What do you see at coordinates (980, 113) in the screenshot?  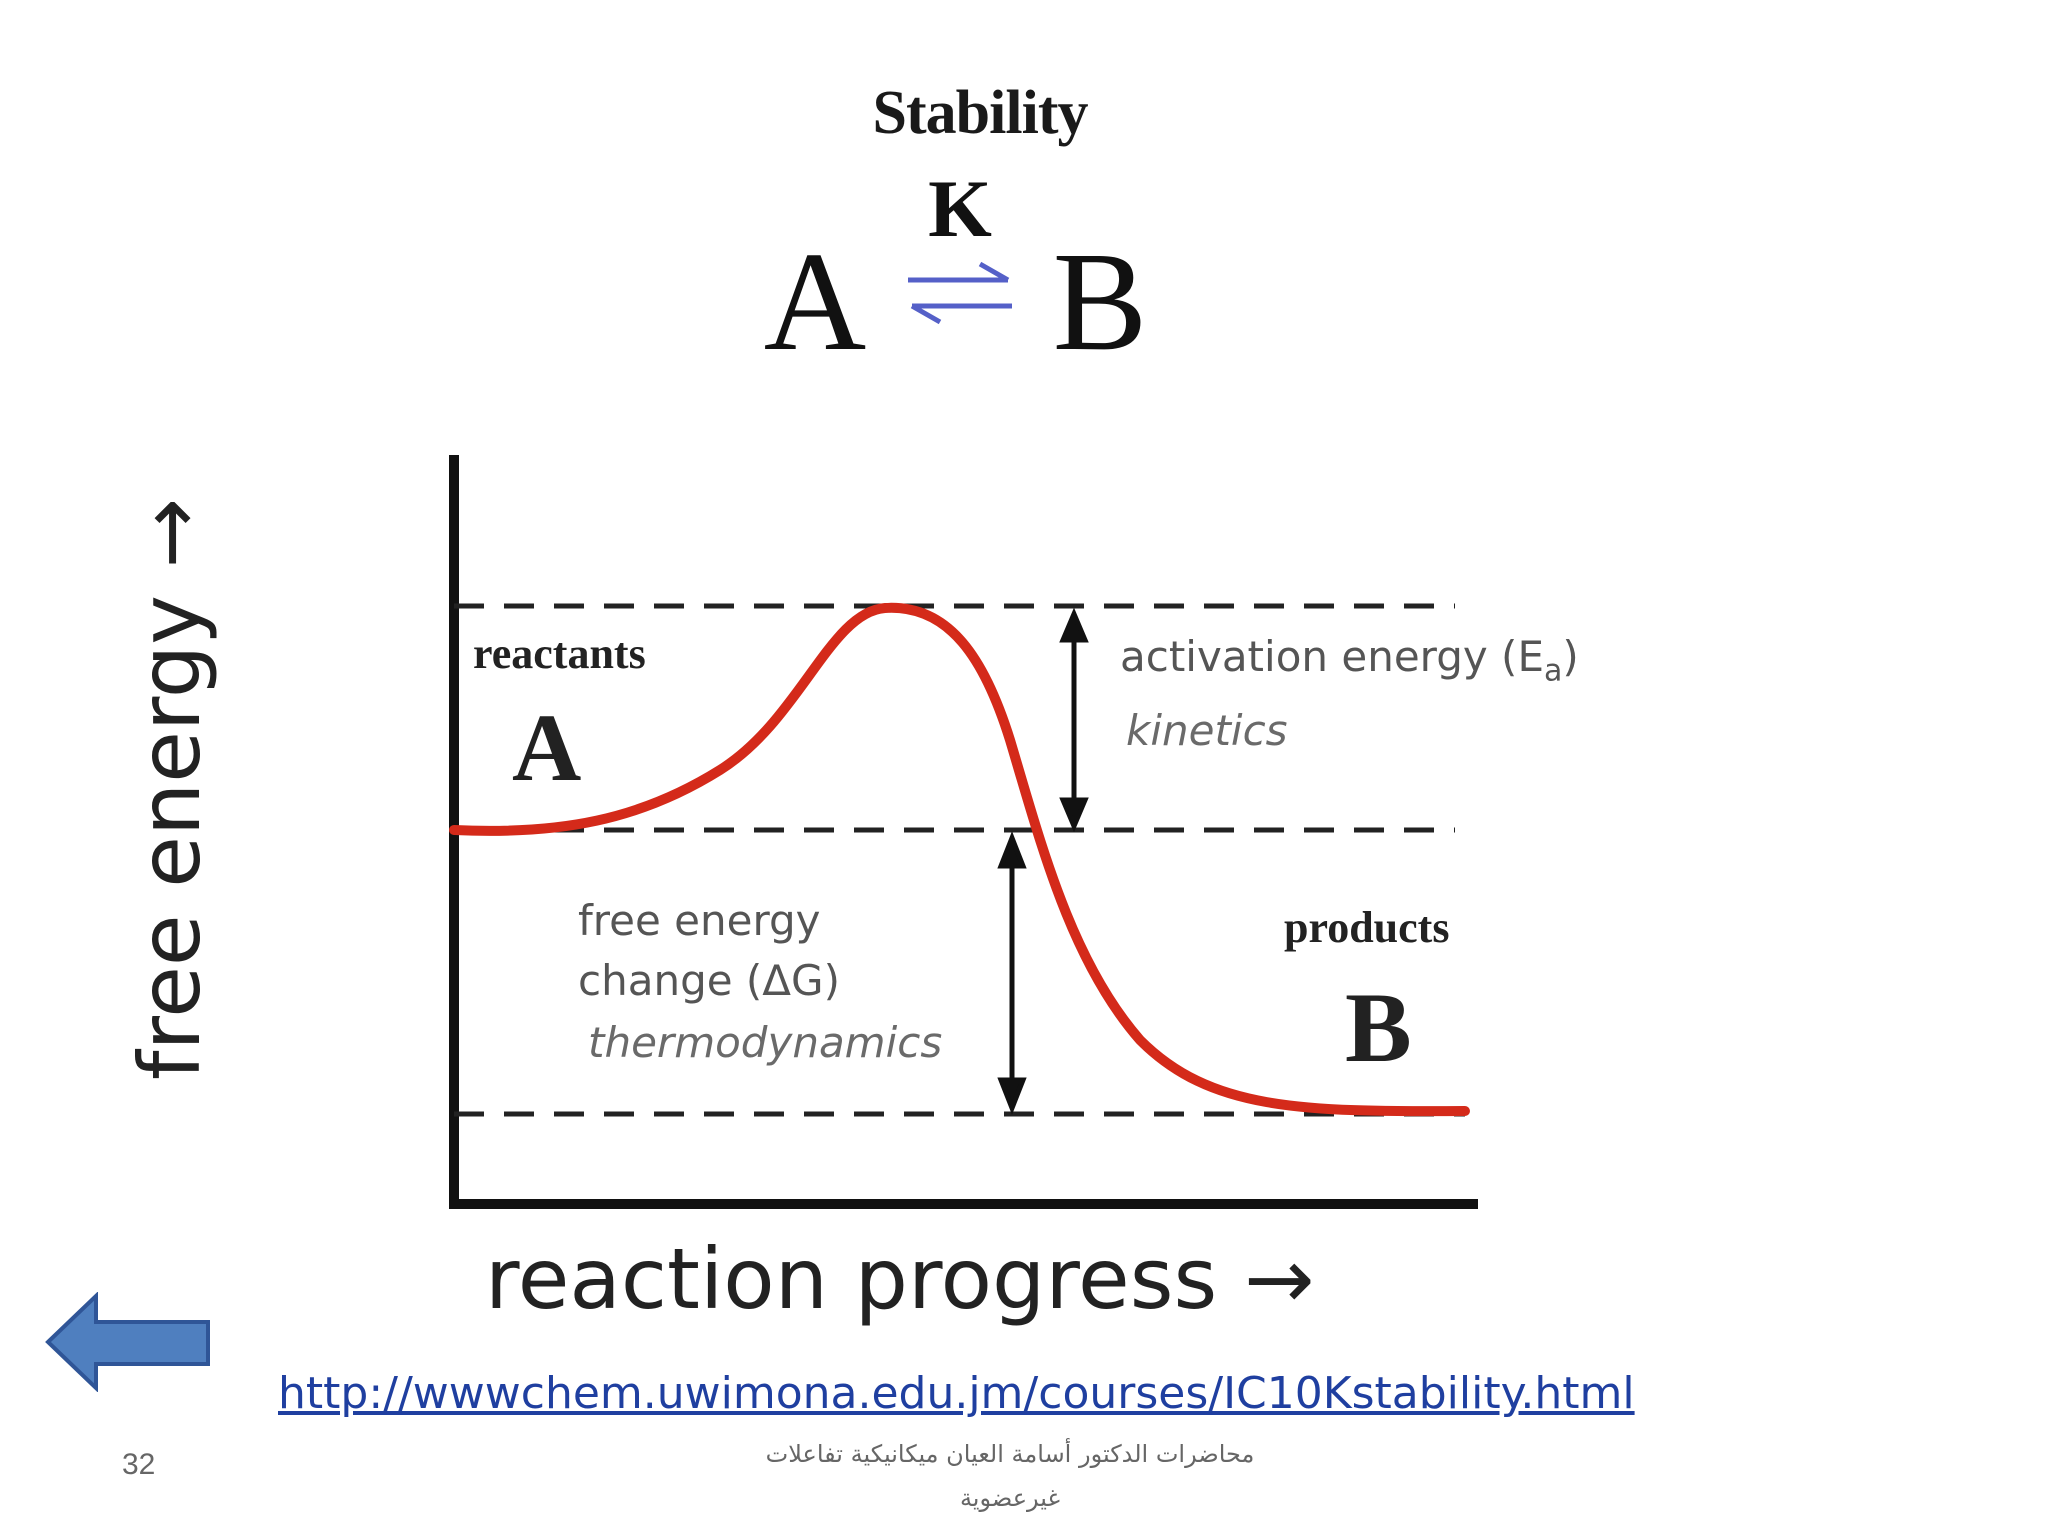 I see `slide-title: Stability` at bounding box center [980, 113].